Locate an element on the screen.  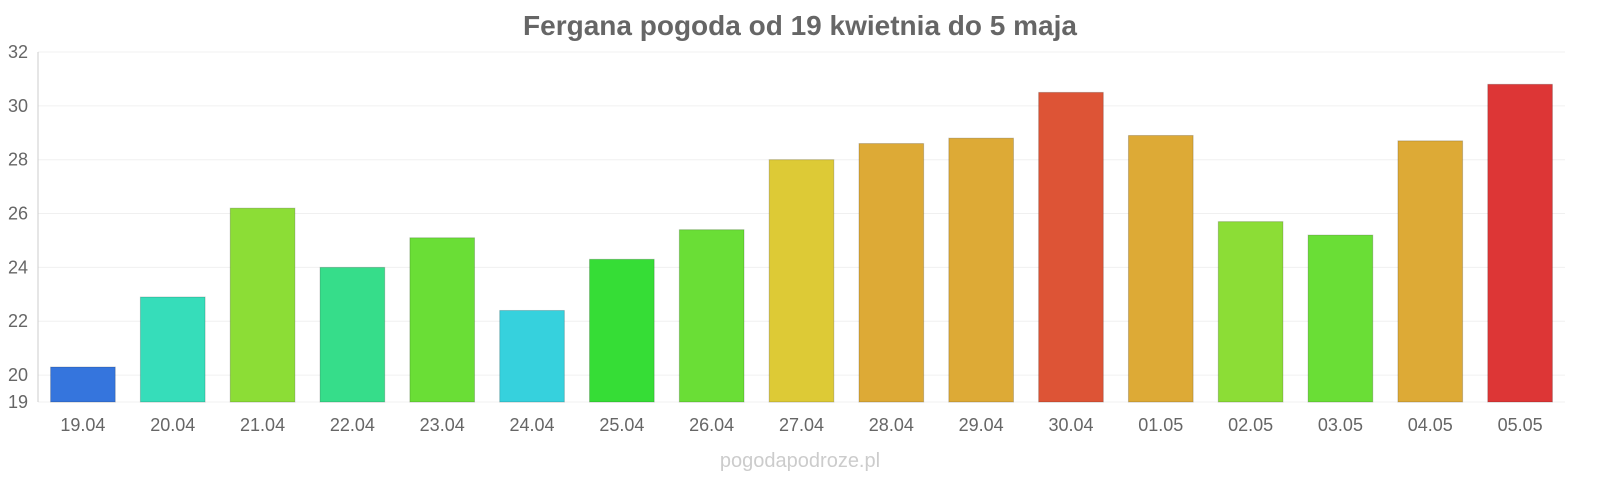
chart-title: Fergana pogoda od 19 kwietnia do 5 maja is located at coordinates (800, 25).